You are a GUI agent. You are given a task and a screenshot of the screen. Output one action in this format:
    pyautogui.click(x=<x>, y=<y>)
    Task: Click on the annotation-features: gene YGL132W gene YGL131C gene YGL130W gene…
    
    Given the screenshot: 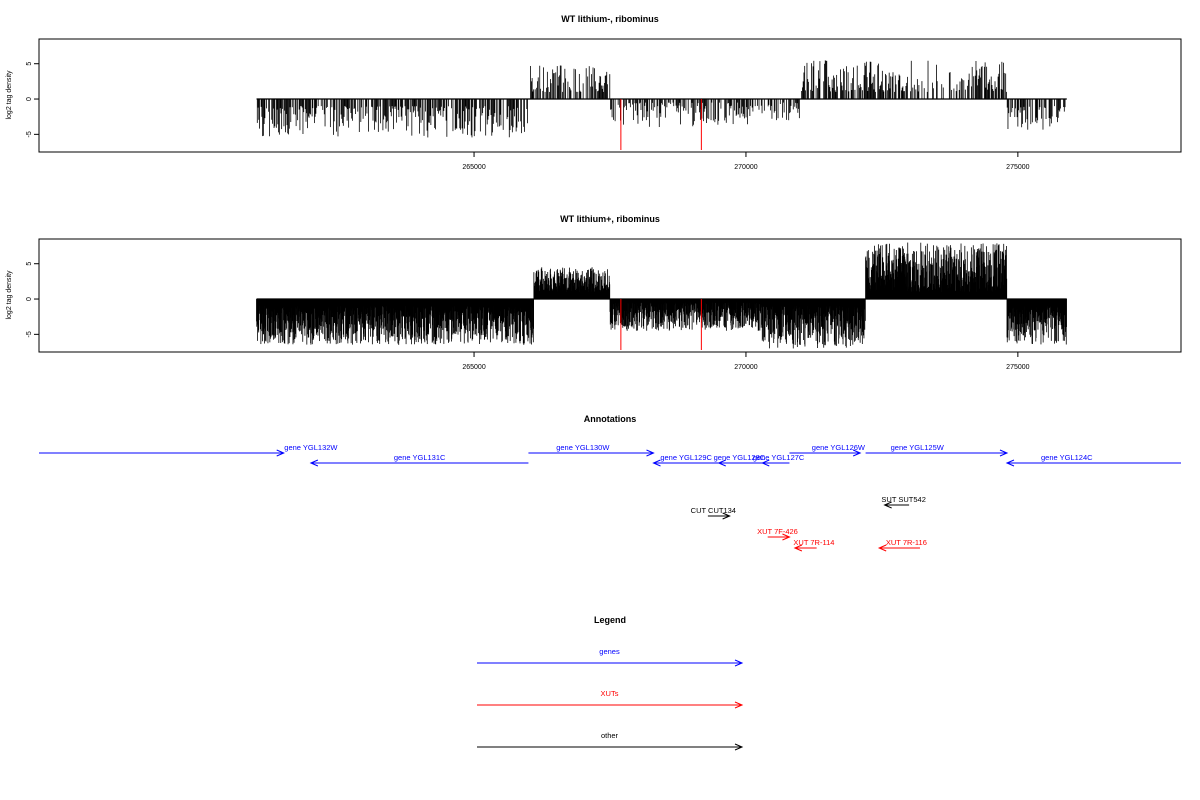 What is the action you would take?
    pyautogui.click(x=610, y=497)
    